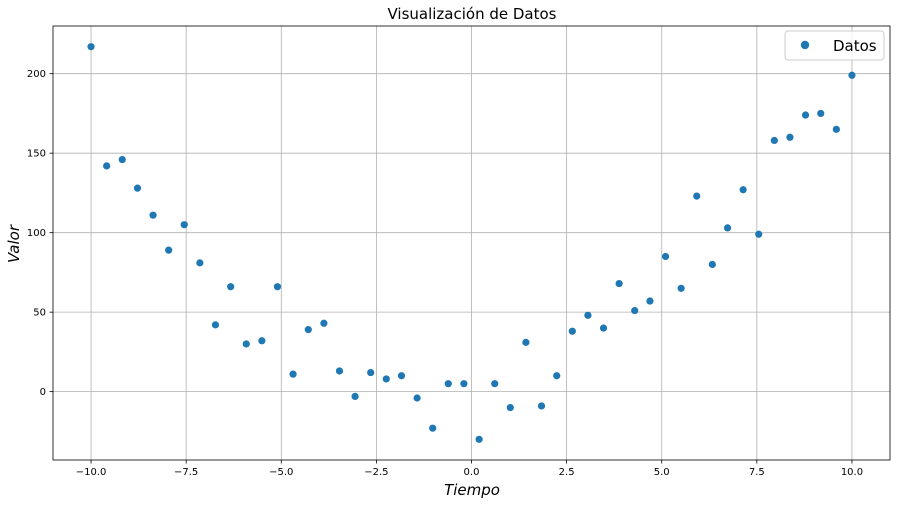 This screenshot has height=507, width=897. What do you see at coordinates (281, 472) in the screenshot?
I see `x-tick-label: −5.0` at bounding box center [281, 472].